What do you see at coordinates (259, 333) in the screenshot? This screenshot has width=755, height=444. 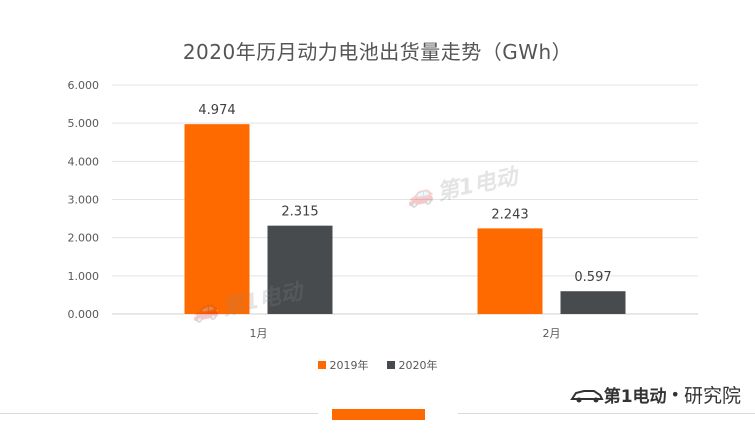 I see `x-tick-label: 1月` at bounding box center [259, 333].